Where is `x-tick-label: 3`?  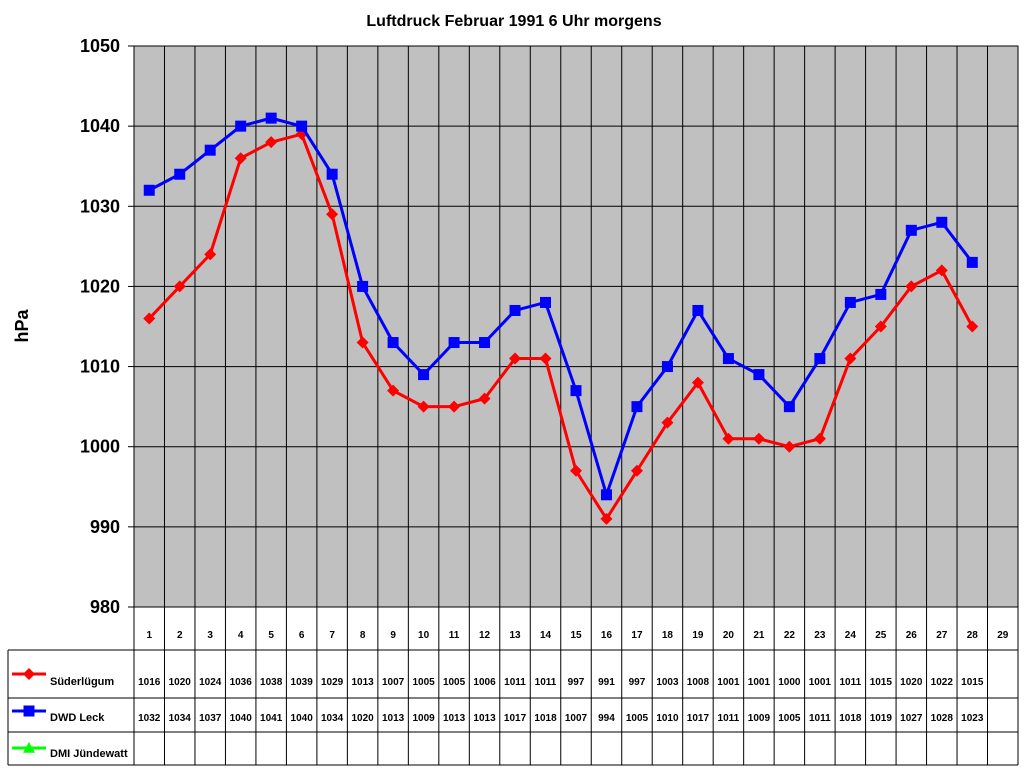
x-tick-label: 3 is located at coordinates (210, 635).